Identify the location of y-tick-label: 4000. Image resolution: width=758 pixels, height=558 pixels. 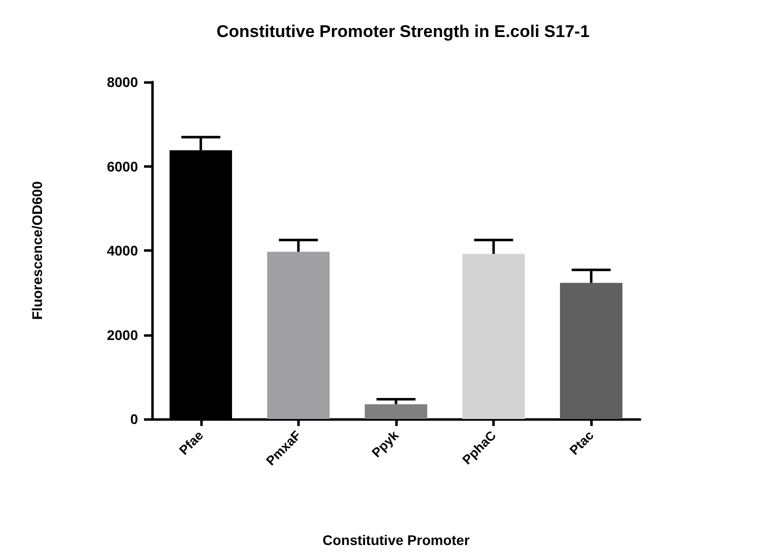
(122, 250).